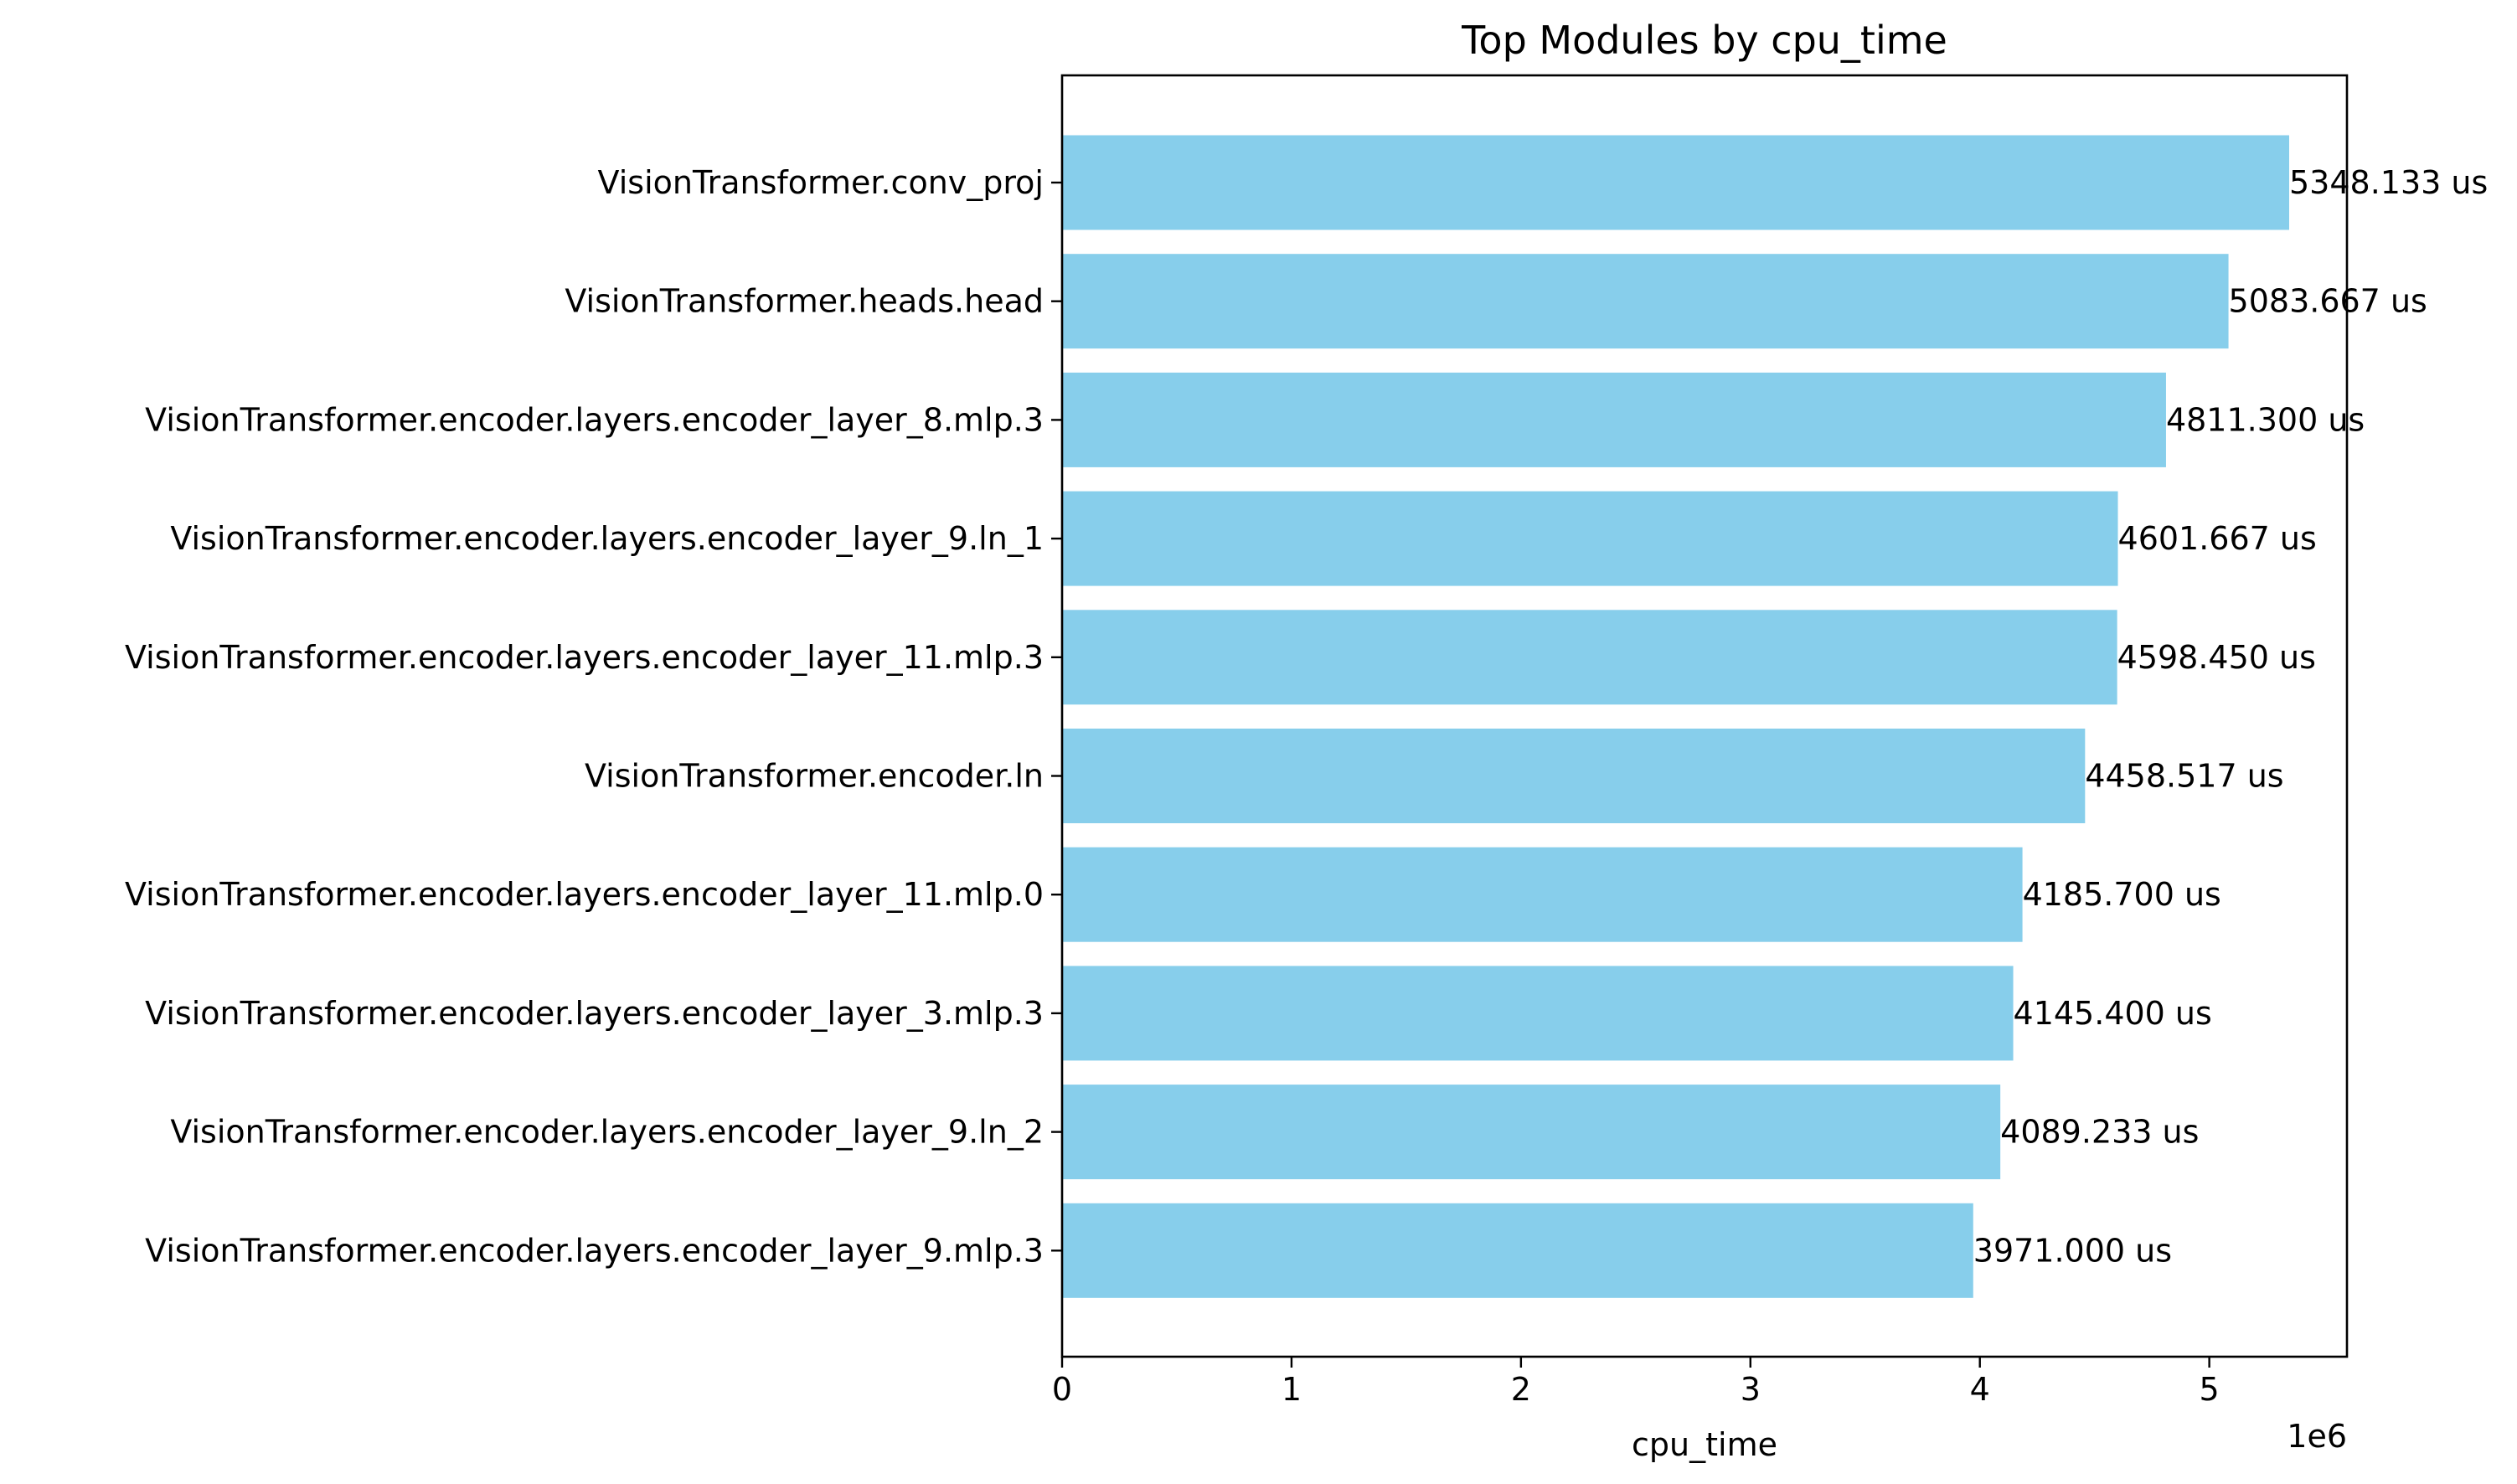 This screenshot has height=1484, width=2517. Describe the element at coordinates (2265, 419) in the screenshot. I see `data-label: 4811.300 us` at that location.